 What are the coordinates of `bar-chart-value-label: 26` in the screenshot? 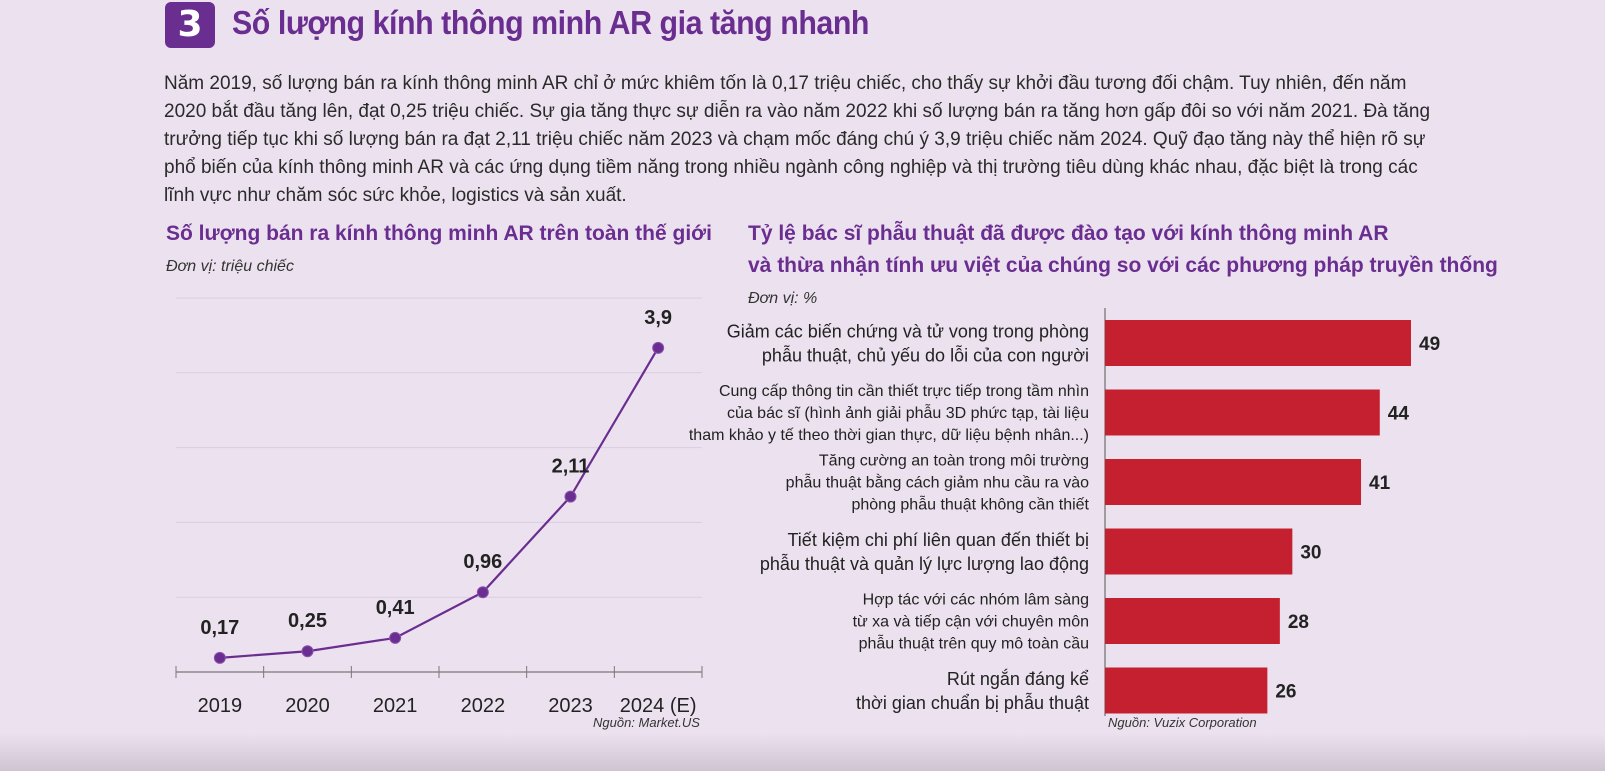 It's located at (1285, 692).